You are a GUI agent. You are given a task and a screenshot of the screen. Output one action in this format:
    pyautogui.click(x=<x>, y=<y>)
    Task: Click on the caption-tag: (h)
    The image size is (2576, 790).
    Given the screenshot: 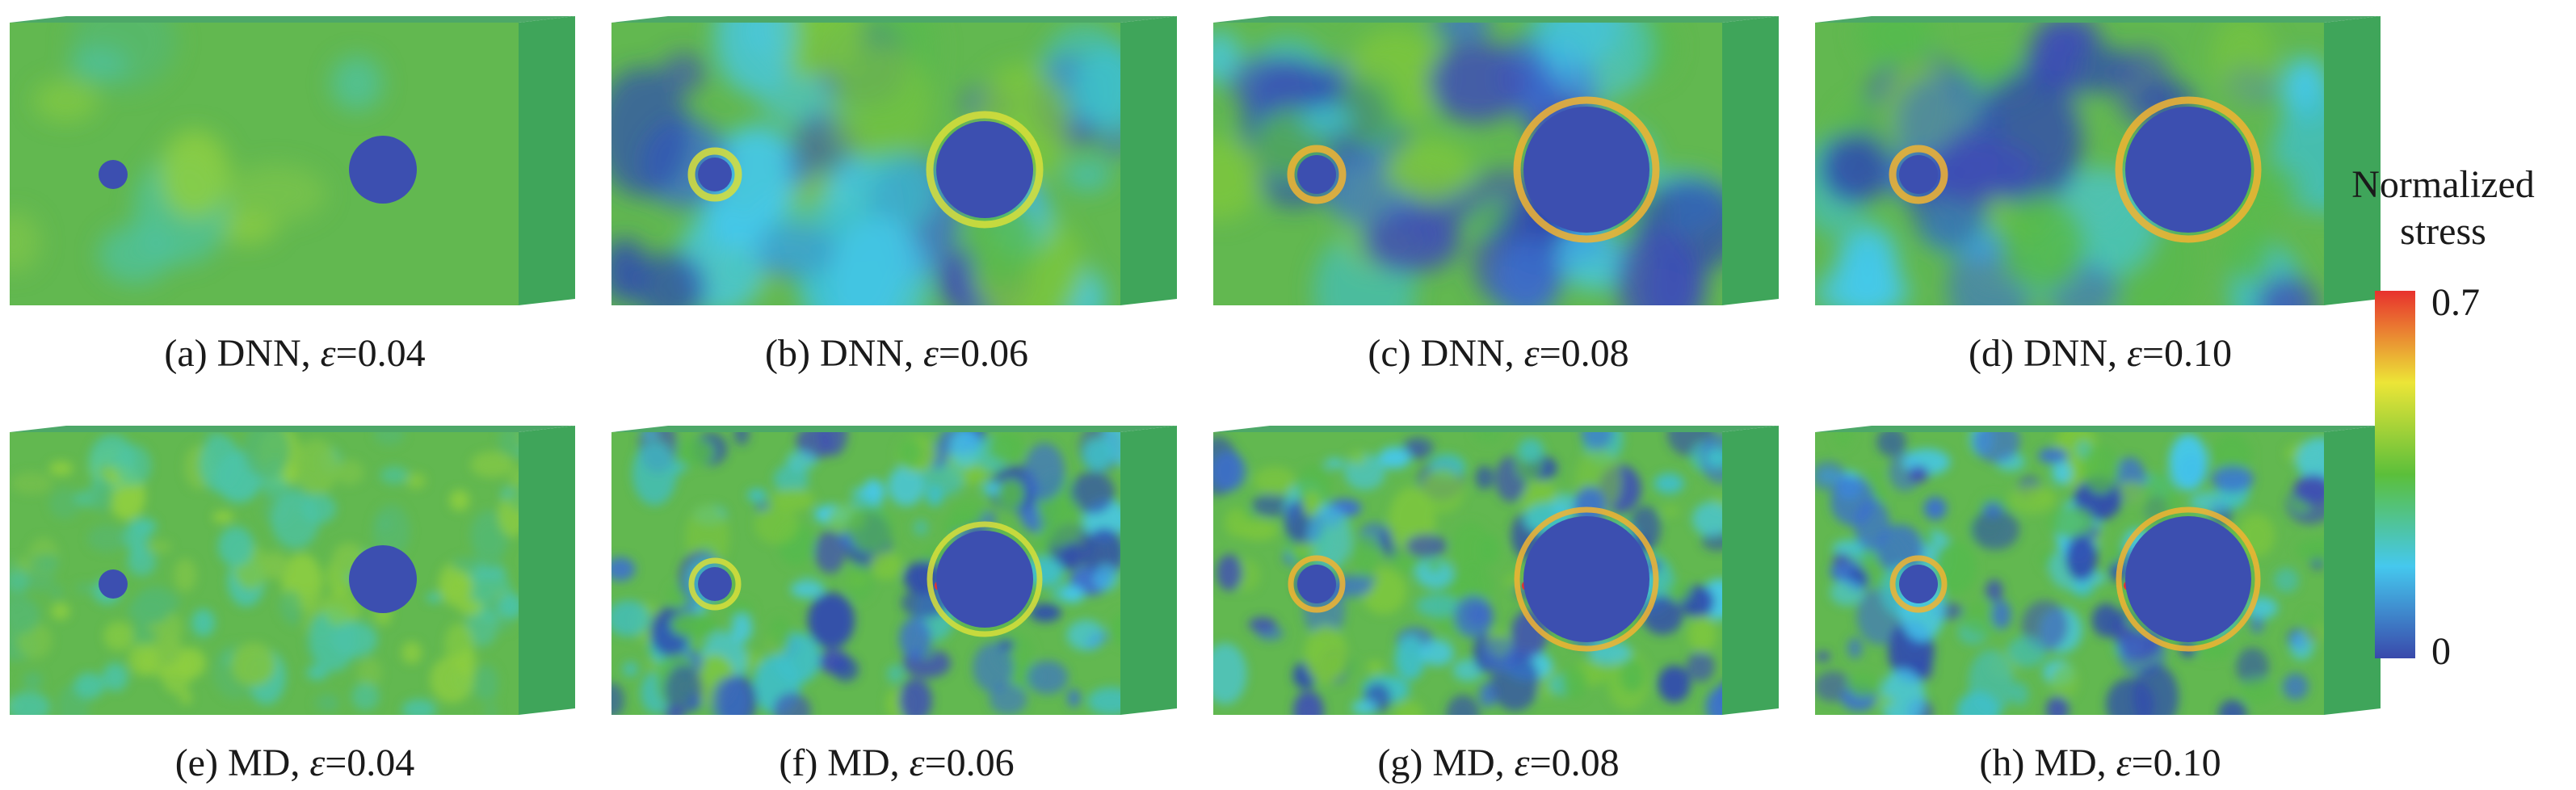 What is the action you would take?
    pyautogui.click(x=2002, y=763)
    